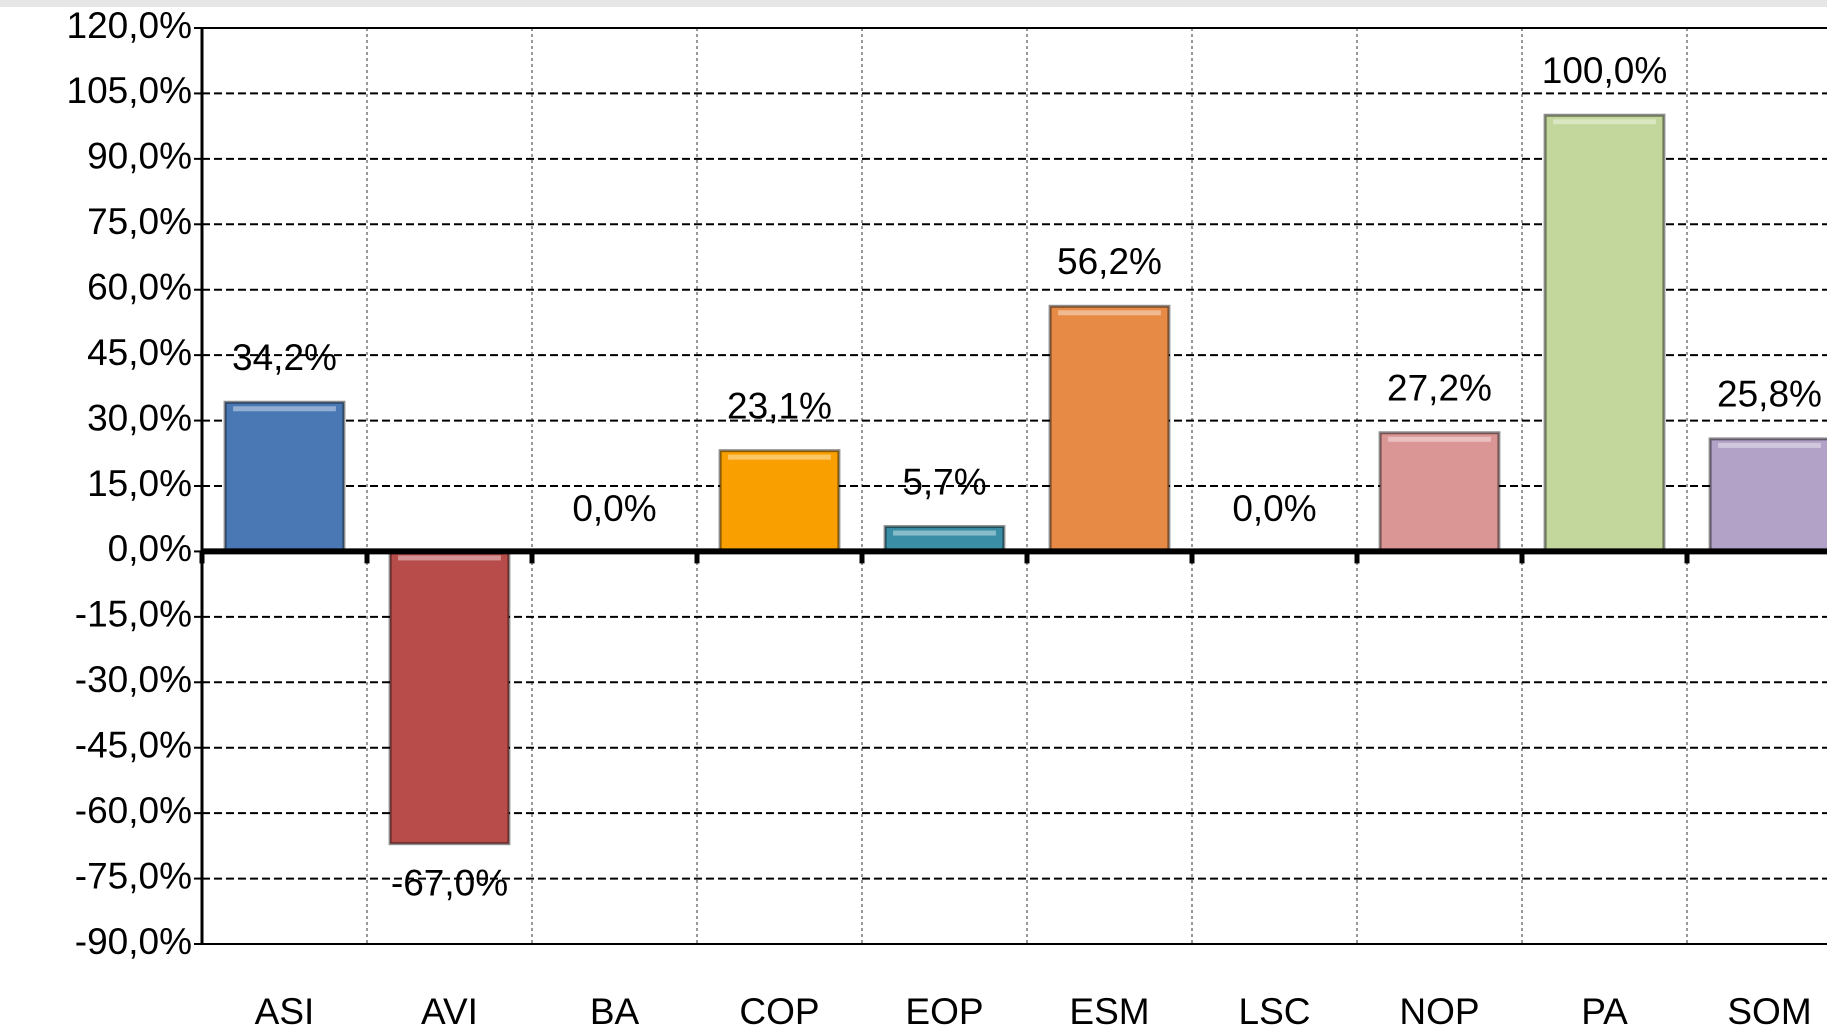 This screenshot has width=1827, height=1034. Describe the element at coordinates (779, 405) in the screenshot. I see `value-label: 23,1%` at that location.